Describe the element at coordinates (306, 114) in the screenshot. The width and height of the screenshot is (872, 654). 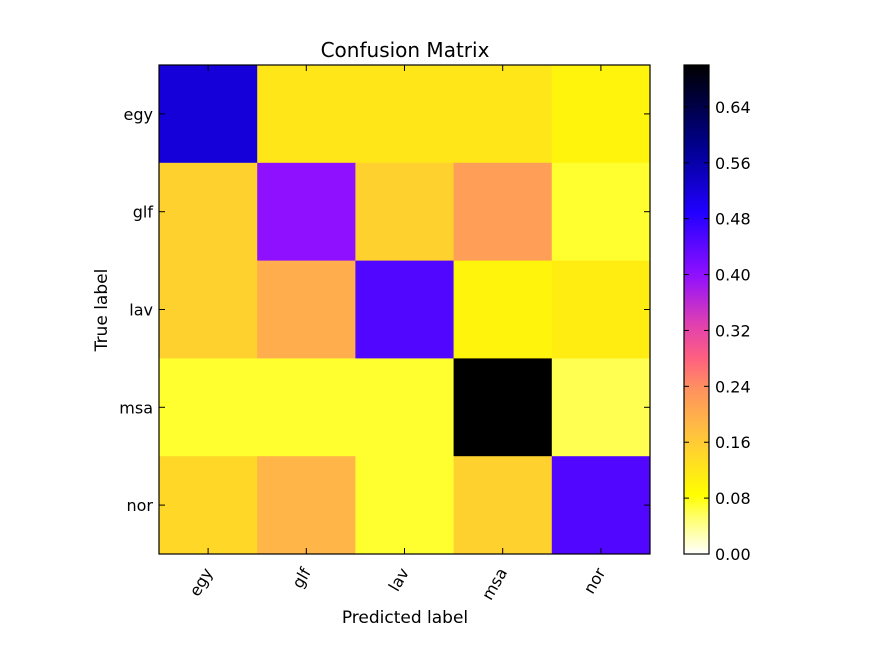
I see `heatmap-cell-egy-glf` at that location.